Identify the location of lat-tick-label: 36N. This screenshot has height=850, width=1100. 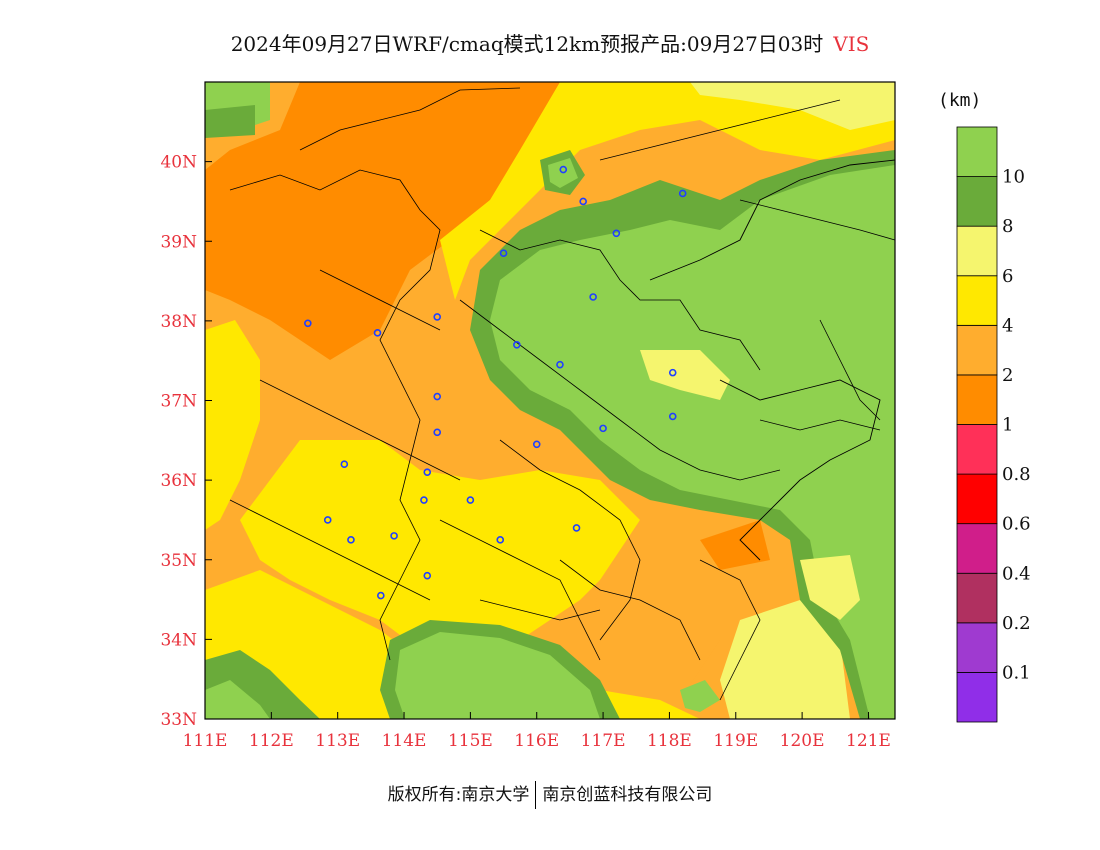
(178, 481).